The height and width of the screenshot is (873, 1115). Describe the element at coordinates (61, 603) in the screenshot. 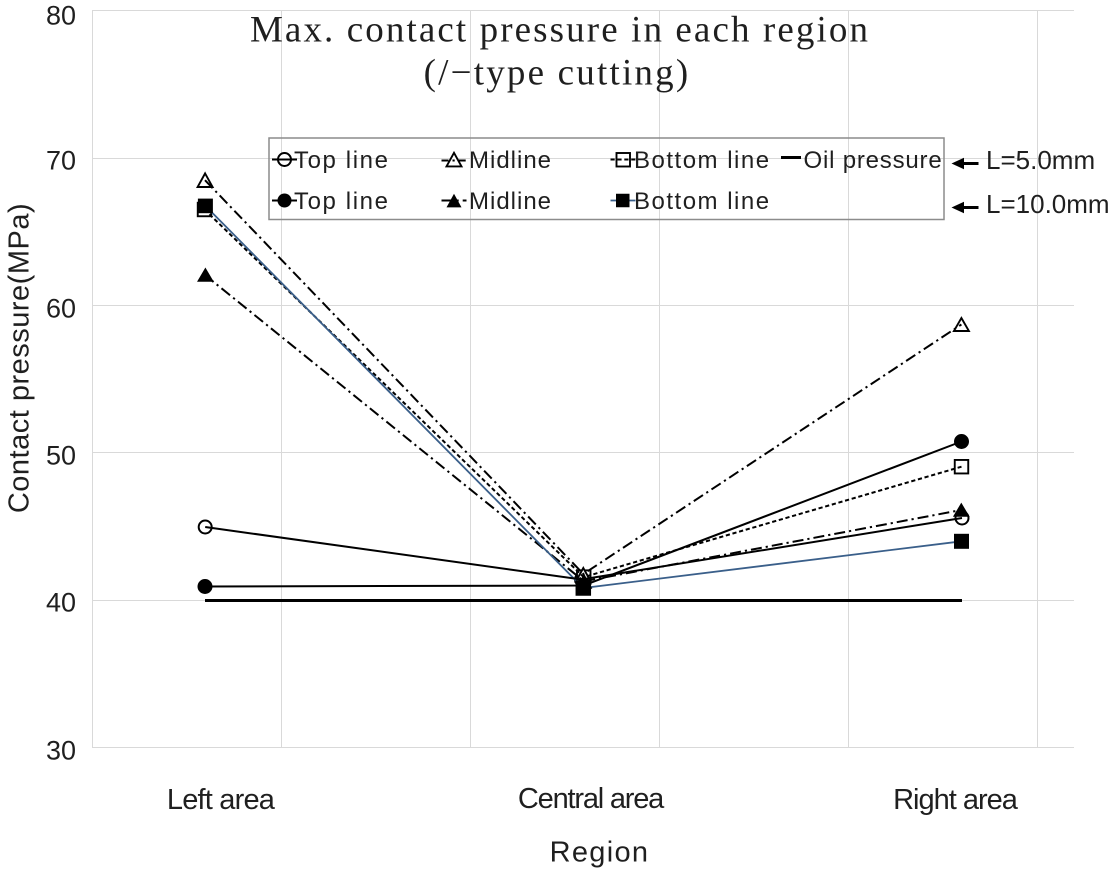

I see `svg-text: 40` at that location.